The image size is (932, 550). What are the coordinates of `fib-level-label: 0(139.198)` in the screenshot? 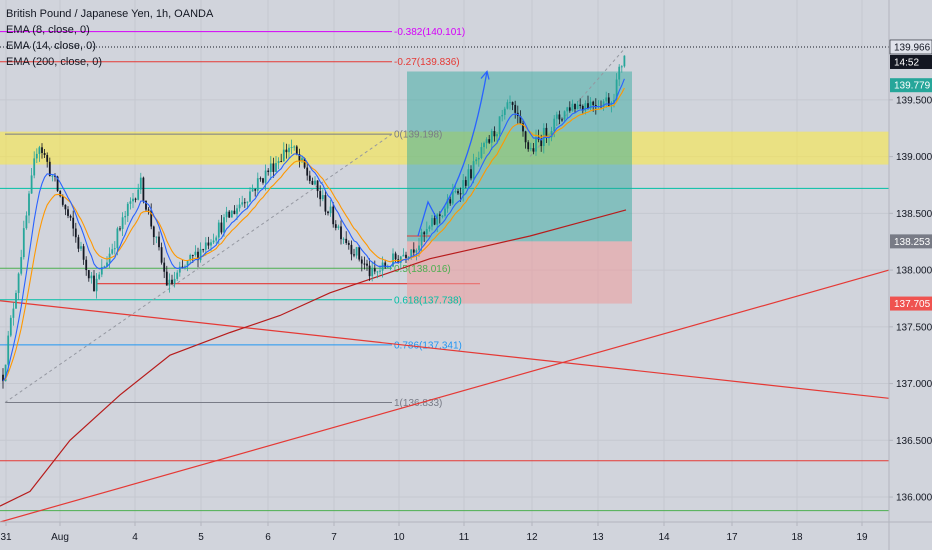 It's located at (418, 135).